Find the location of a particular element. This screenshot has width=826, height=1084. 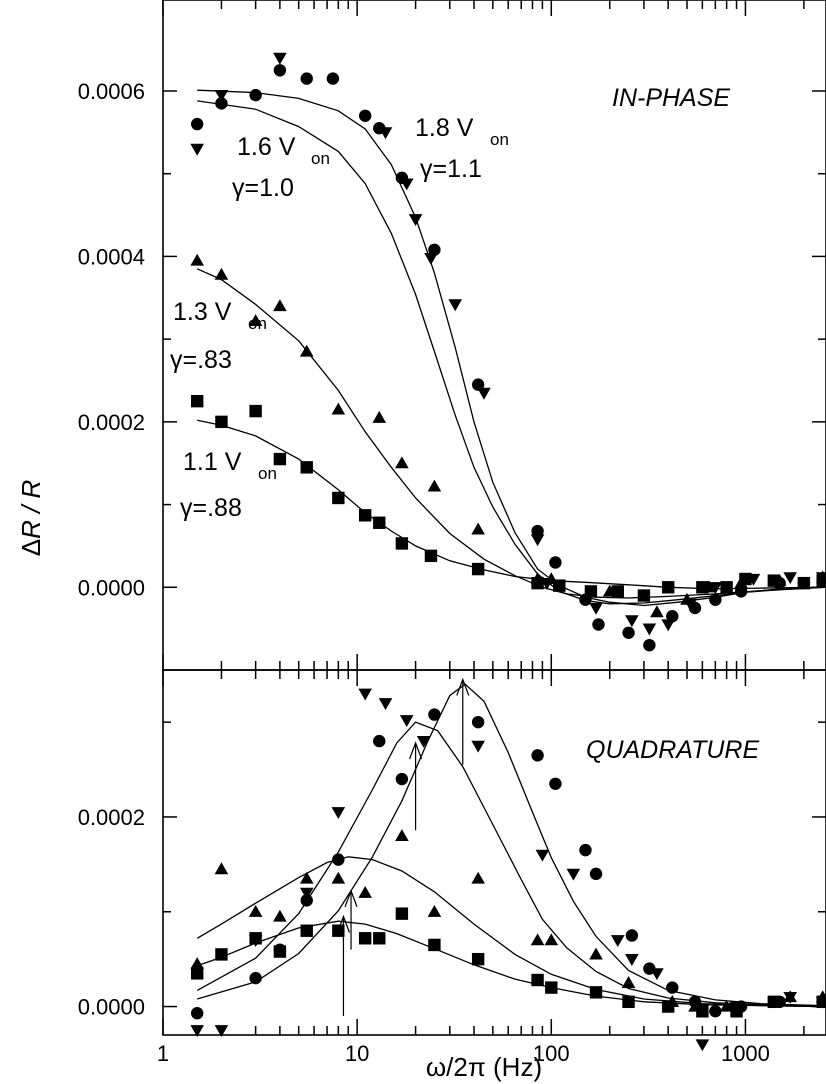

annotation-1-1-von-label: 1.1 V is located at coordinates (212, 462).